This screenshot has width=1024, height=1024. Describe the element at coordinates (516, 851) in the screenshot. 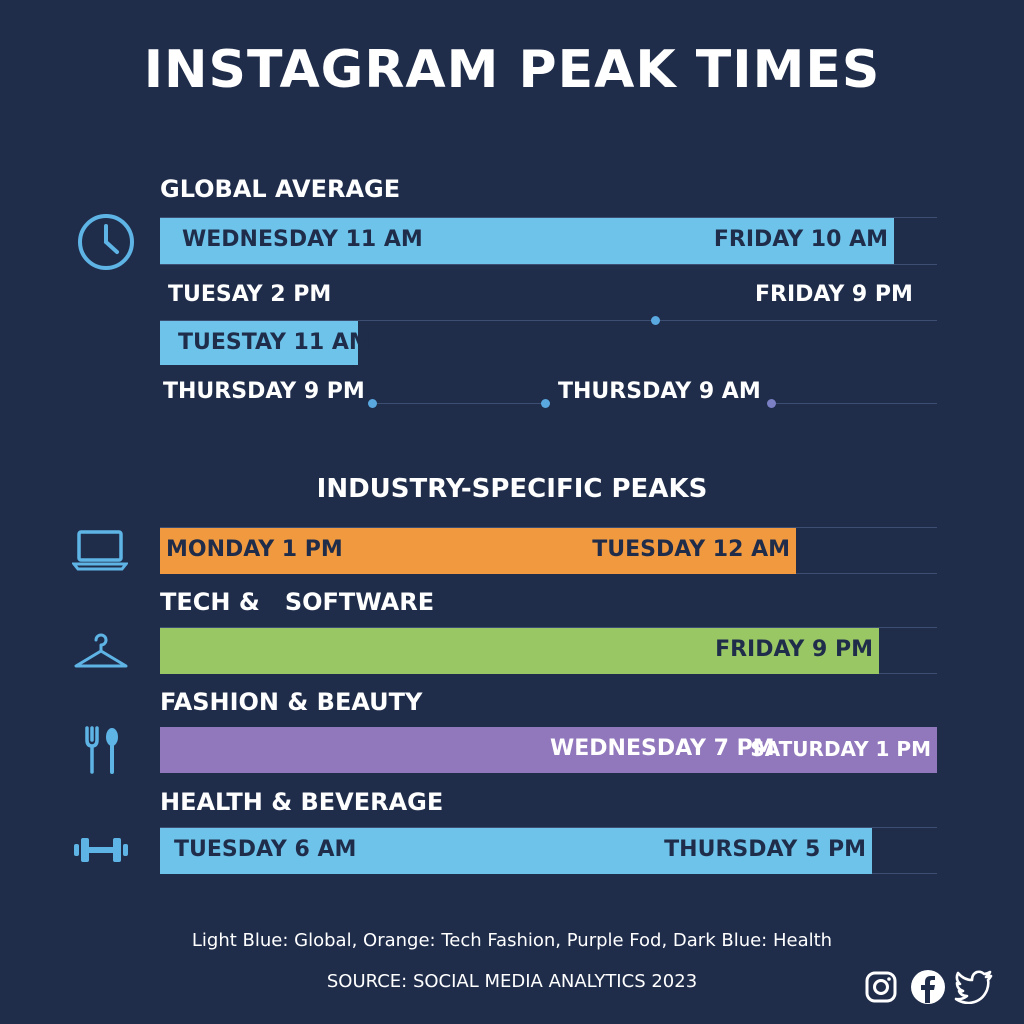

I see `health-bar: TUESDAY 6 AM THURSDAY 5 PM` at that location.